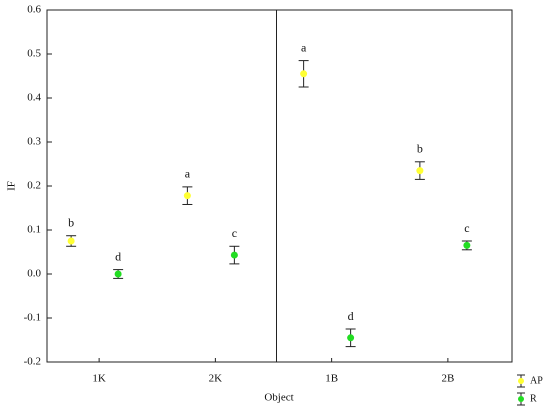  What do you see at coordinates (447, 379) in the screenshot?
I see `x-tick-label: 2B` at bounding box center [447, 379].